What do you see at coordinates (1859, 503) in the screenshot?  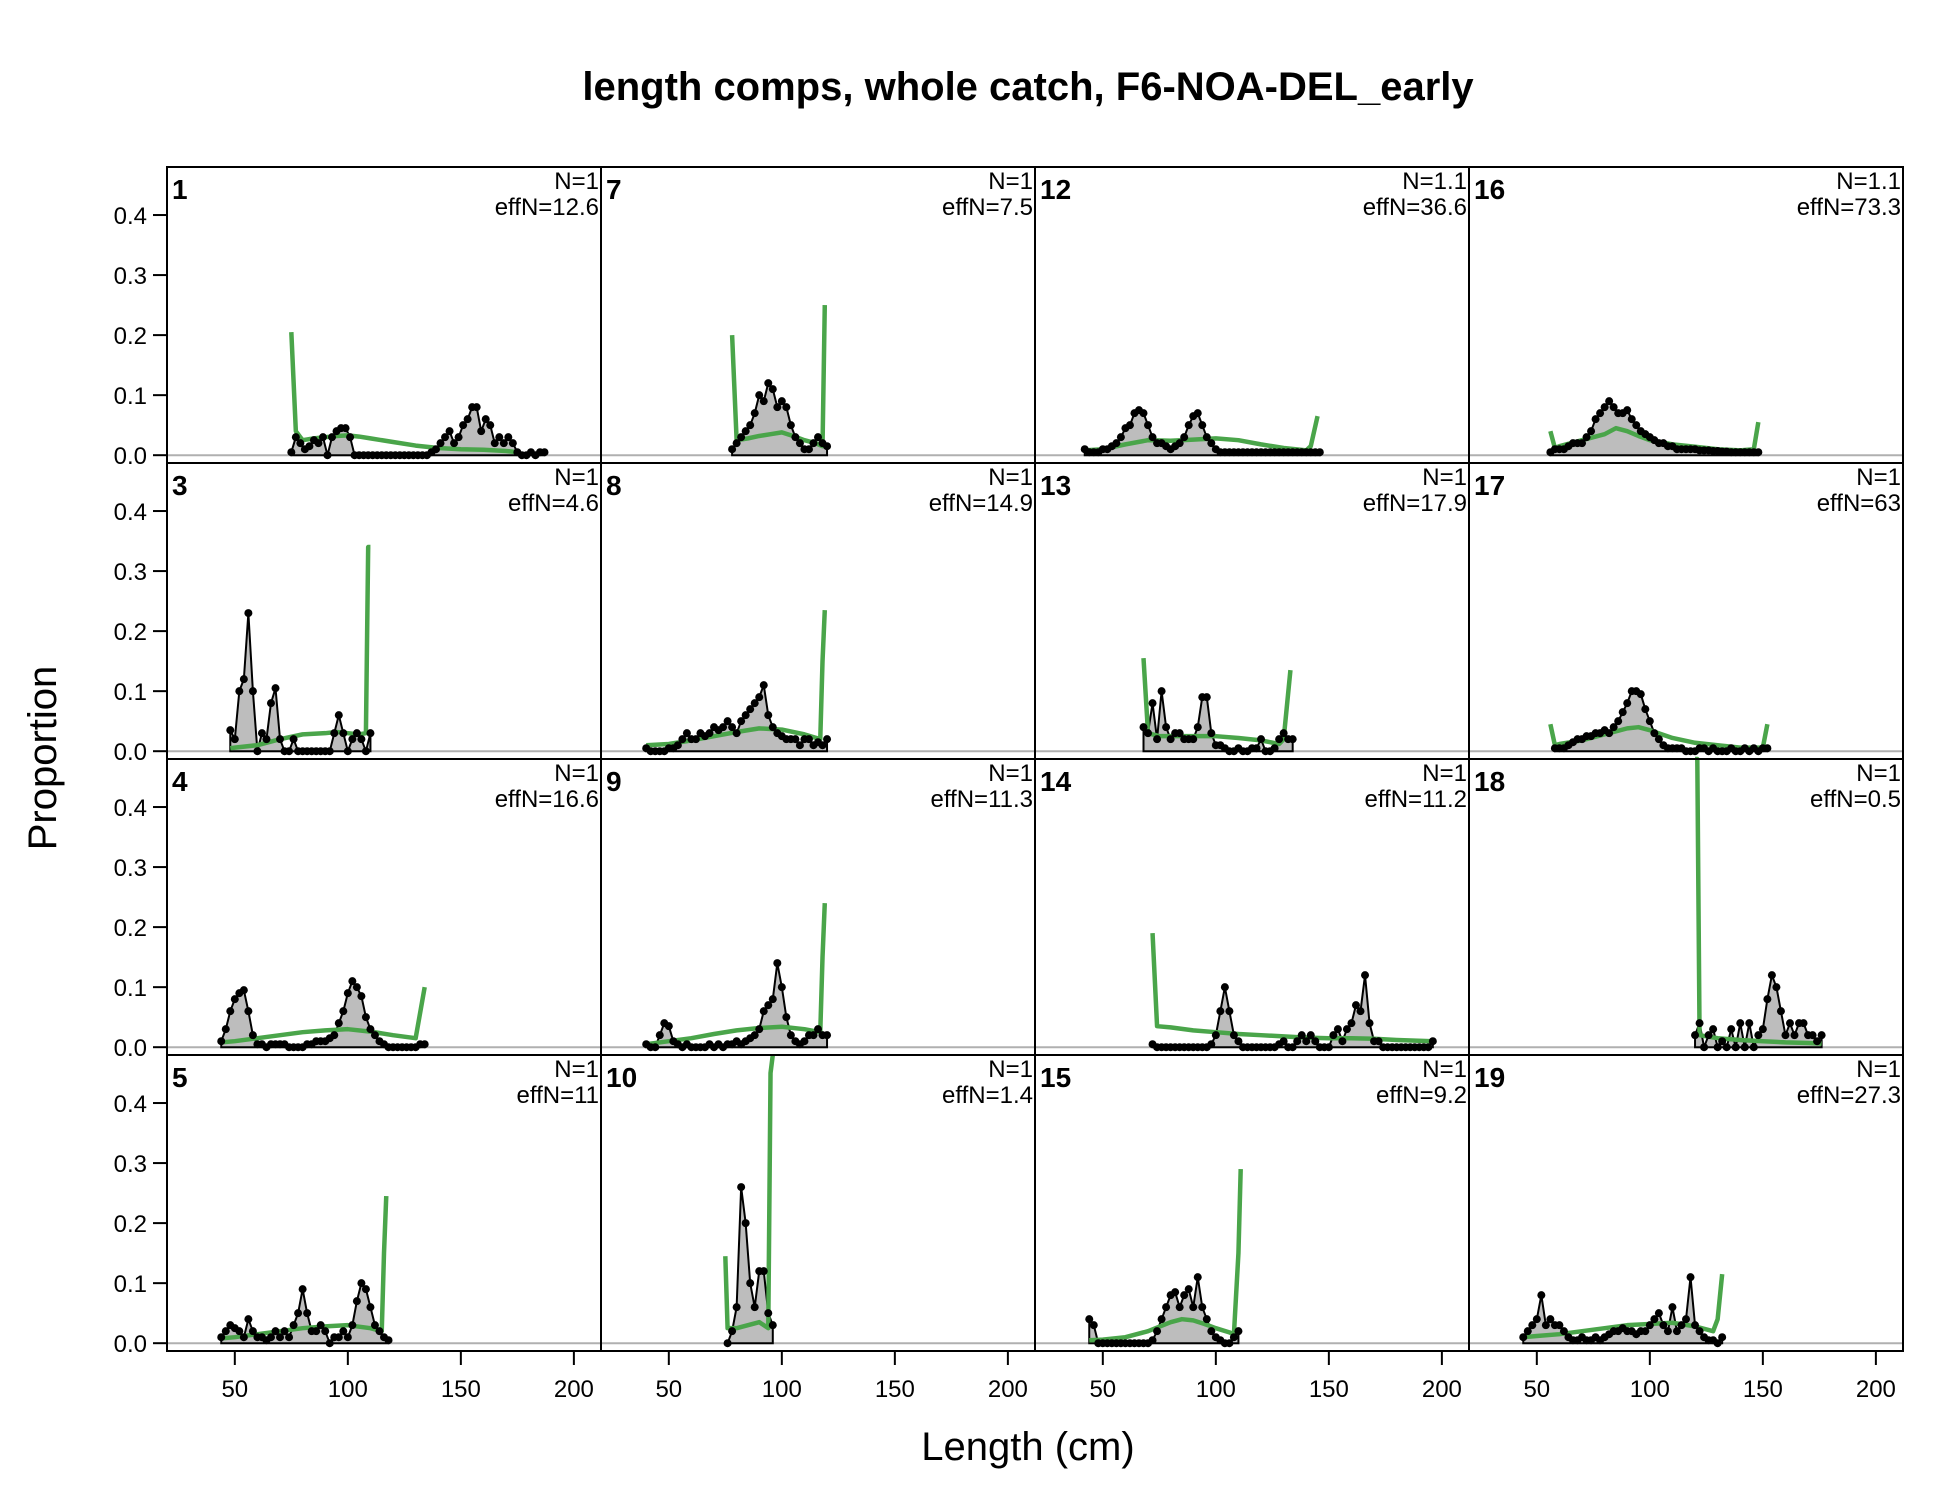 I see `panel-effn-label: effN=63` at bounding box center [1859, 503].